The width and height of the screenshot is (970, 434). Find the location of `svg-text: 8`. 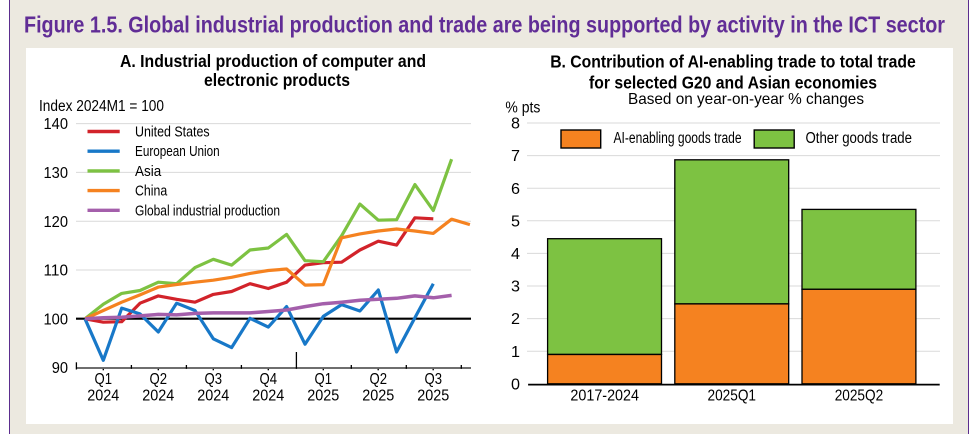

svg-text: 8 is located at coordinates (515, 123).